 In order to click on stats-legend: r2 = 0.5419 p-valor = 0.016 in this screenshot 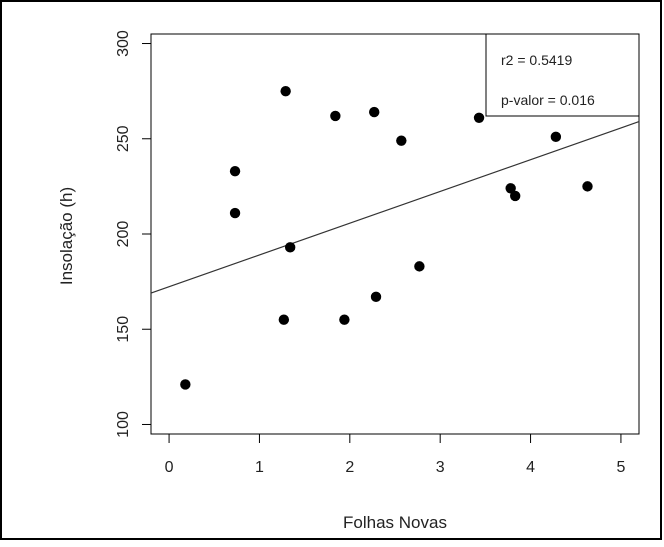, I will do `click(562, 75)`.